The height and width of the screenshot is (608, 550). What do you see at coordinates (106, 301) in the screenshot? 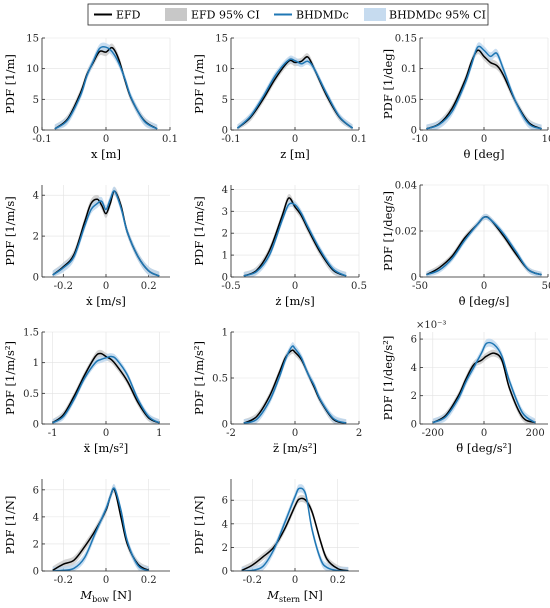
I see `xlabel-4: ẋ [m/s]` at bounding box center [106, 301].